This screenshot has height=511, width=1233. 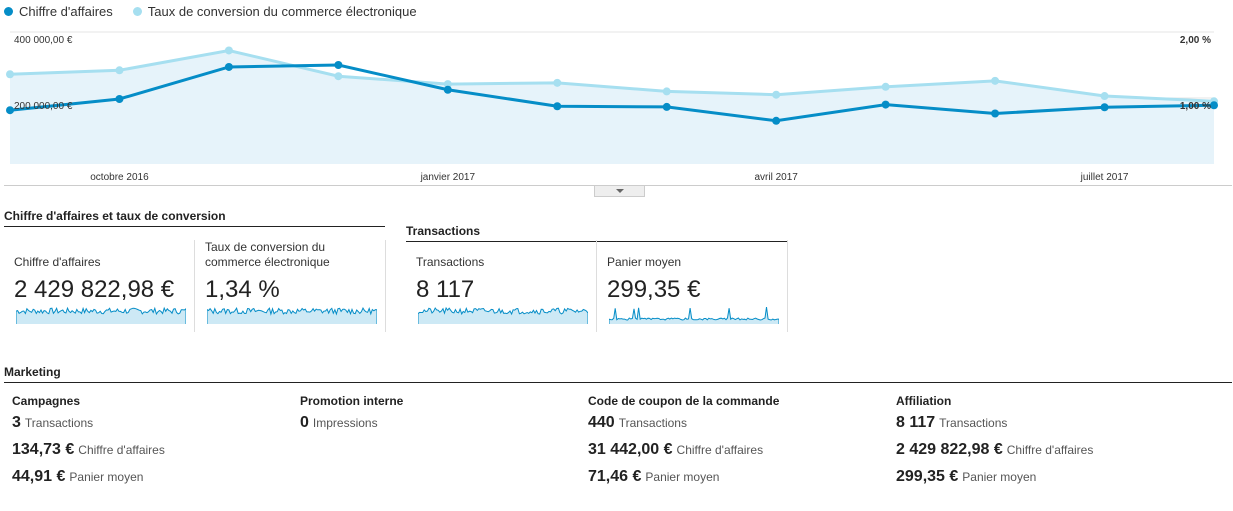 I want to click on y-right-tick-top: 2,00 %, so click(x=1195, y=40).